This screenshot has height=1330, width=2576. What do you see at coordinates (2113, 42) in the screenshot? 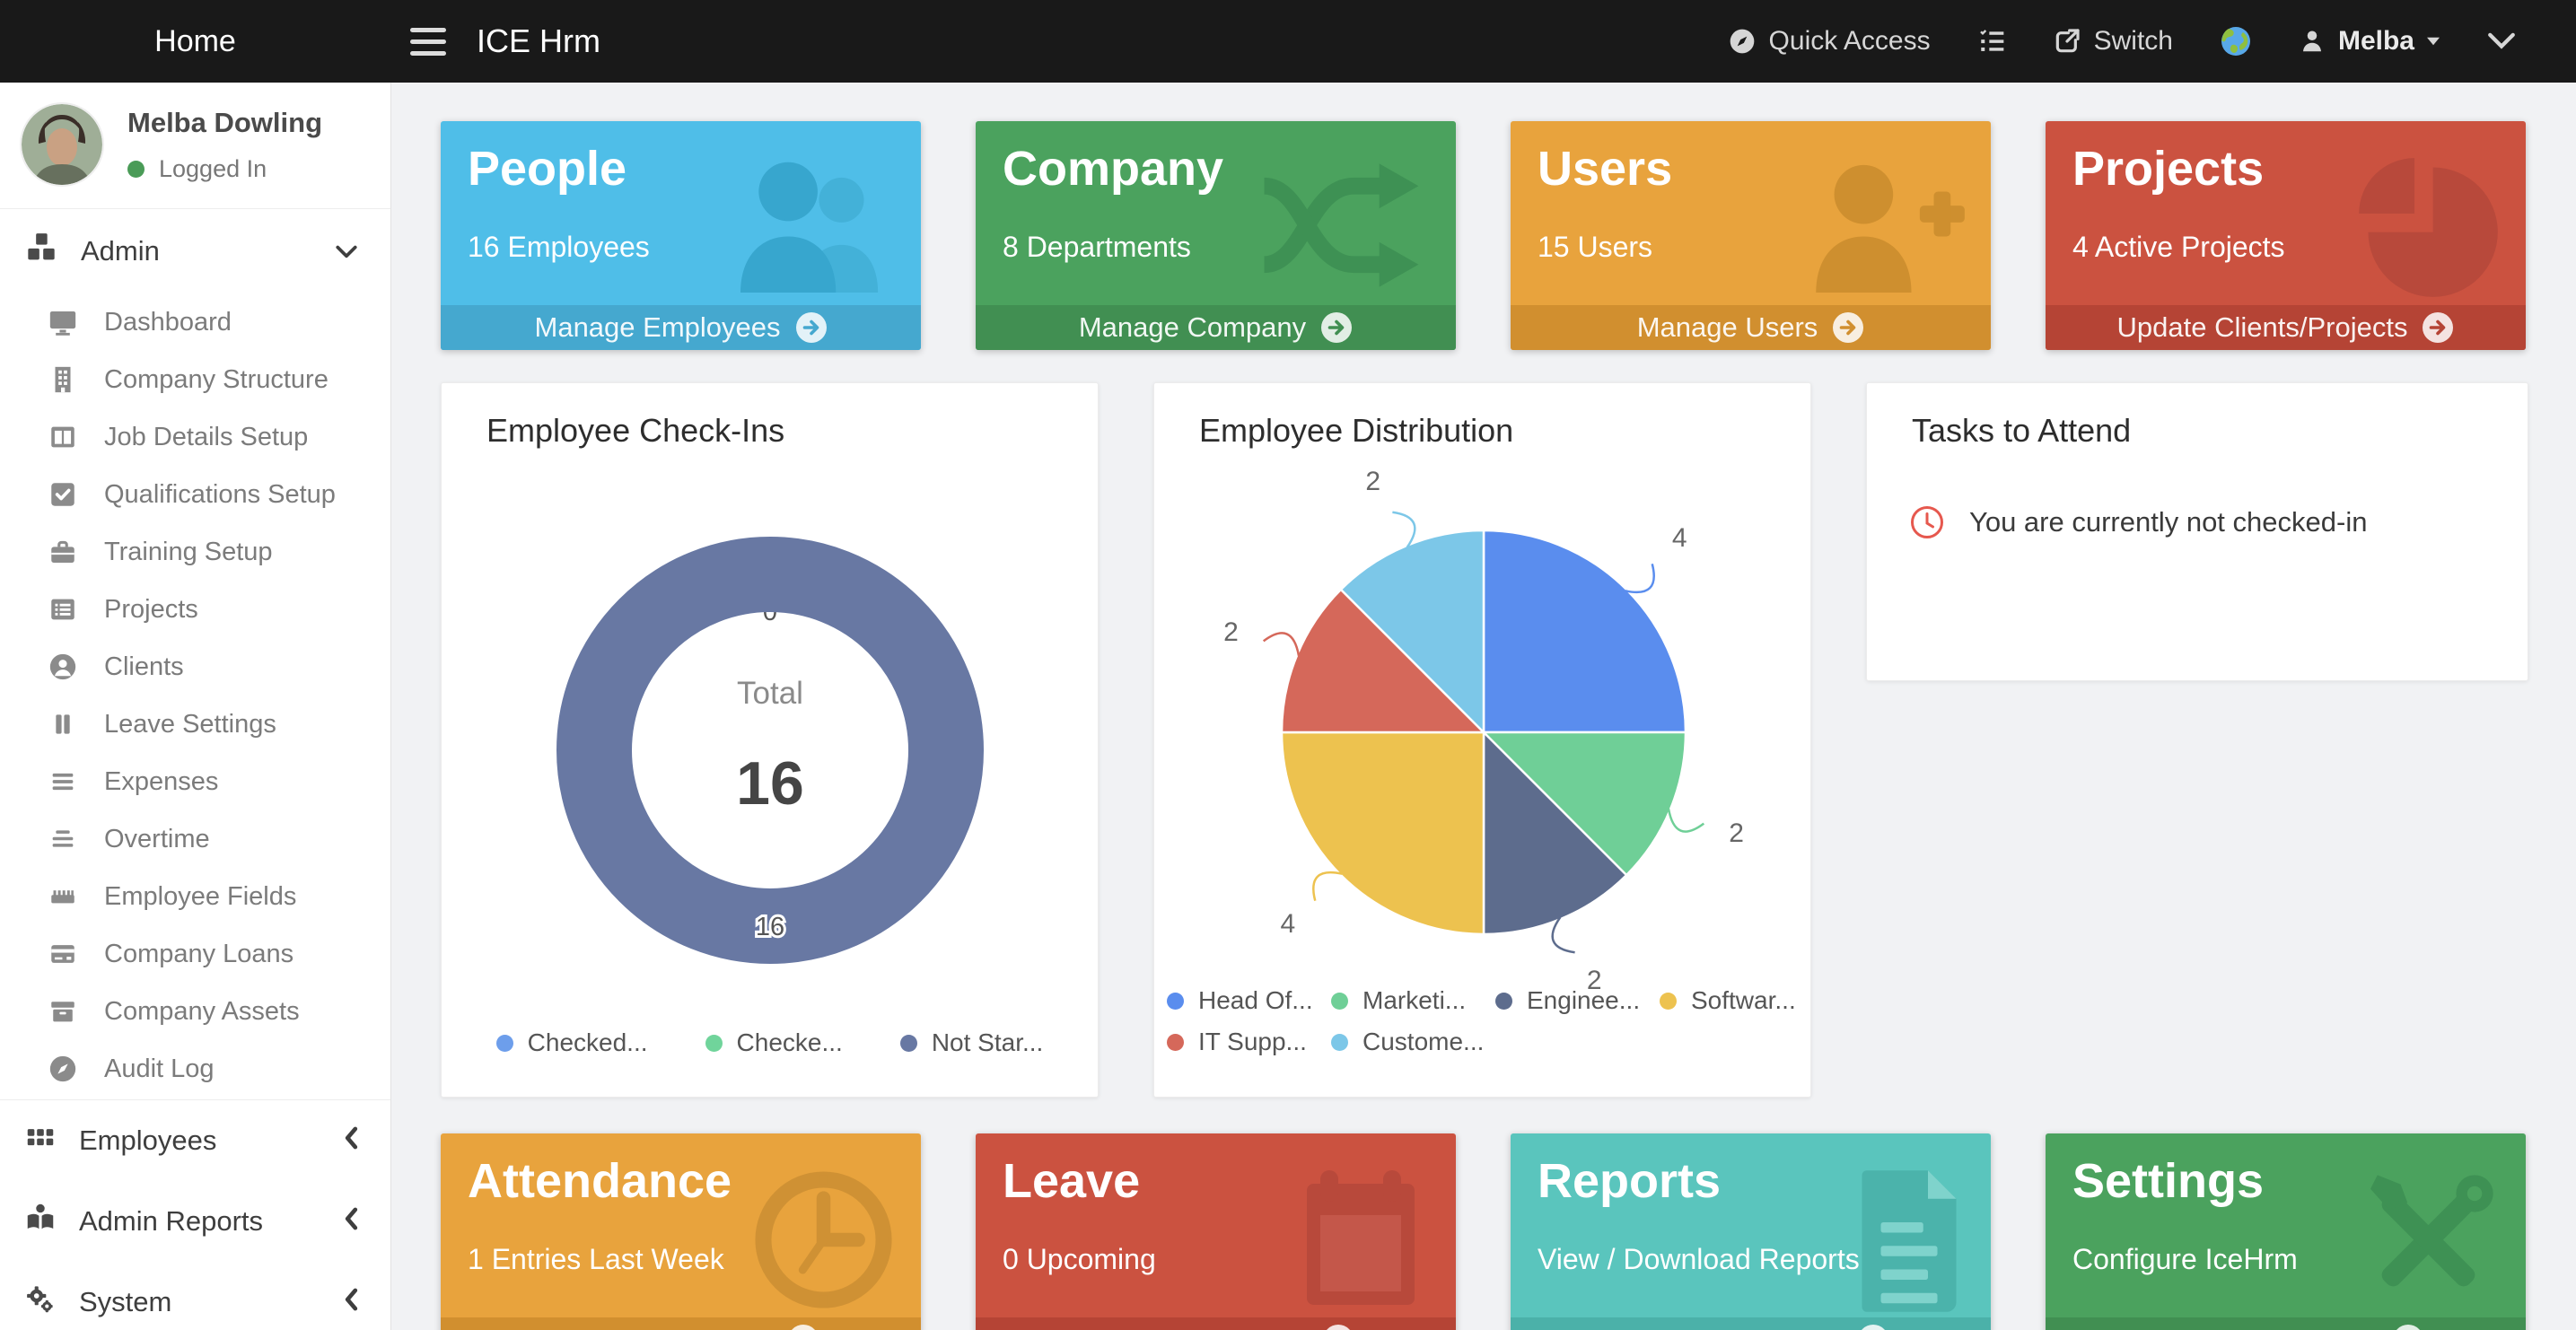
I see `switch-button: Switch` at bounding box center [2113, 42].